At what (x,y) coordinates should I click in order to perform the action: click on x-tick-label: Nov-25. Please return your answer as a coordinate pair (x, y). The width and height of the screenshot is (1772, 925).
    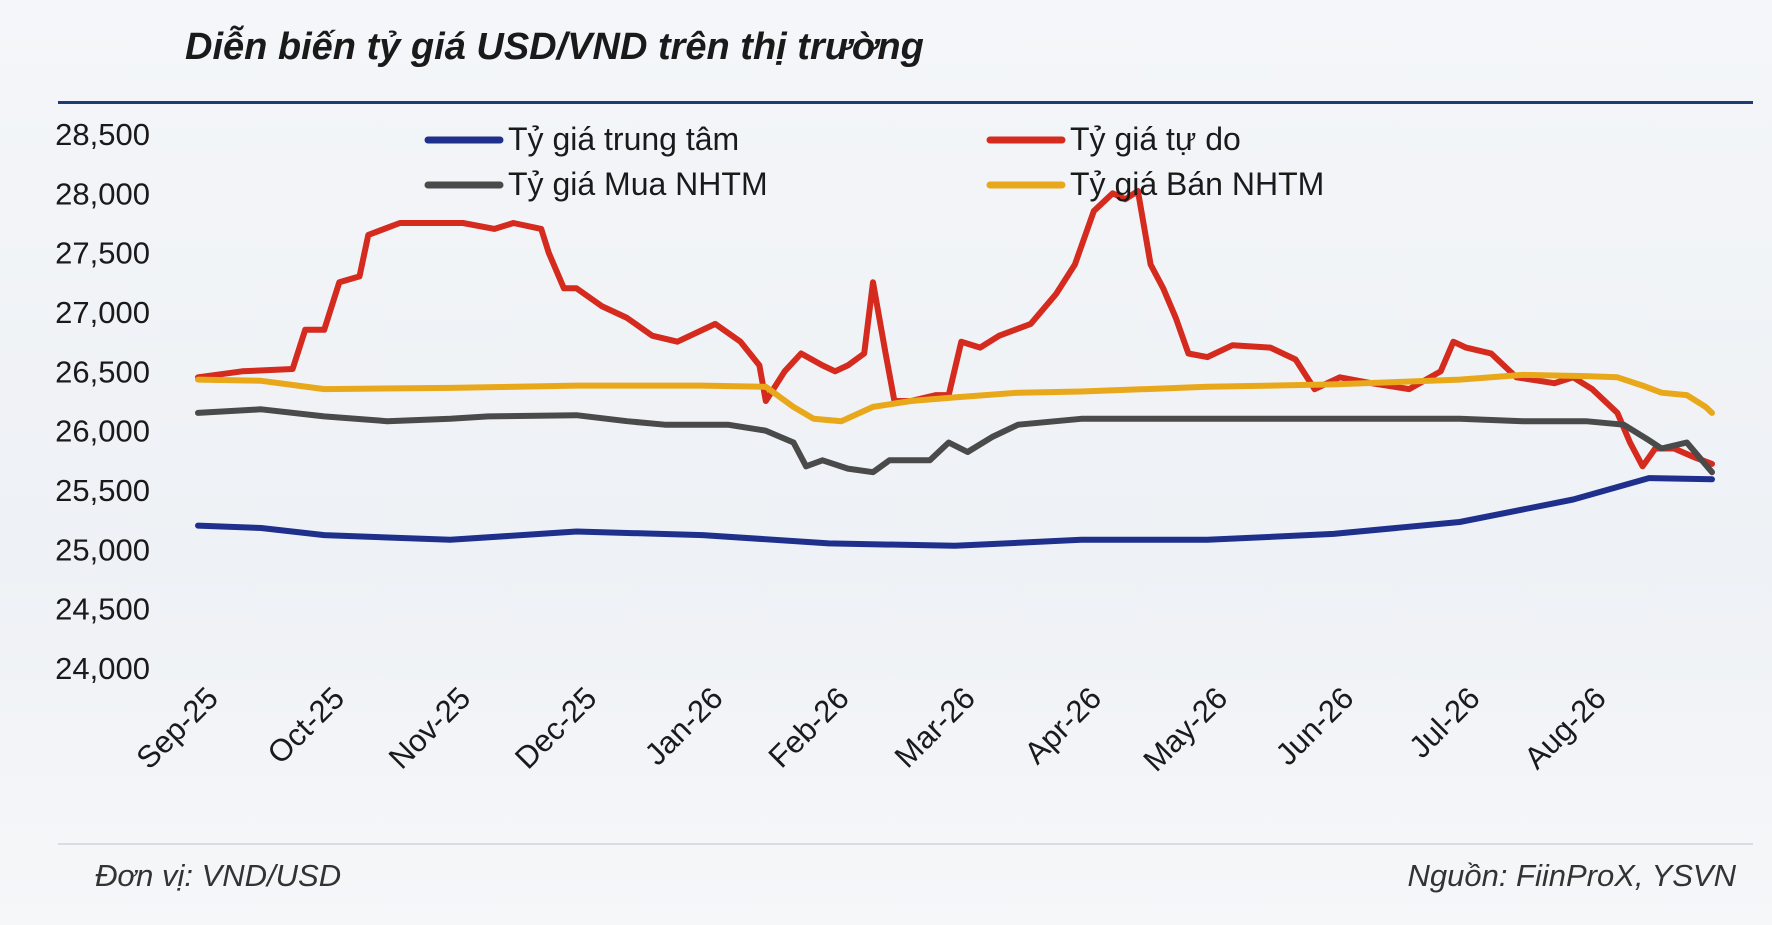
    Looking at the image, I should click on (429, 727).